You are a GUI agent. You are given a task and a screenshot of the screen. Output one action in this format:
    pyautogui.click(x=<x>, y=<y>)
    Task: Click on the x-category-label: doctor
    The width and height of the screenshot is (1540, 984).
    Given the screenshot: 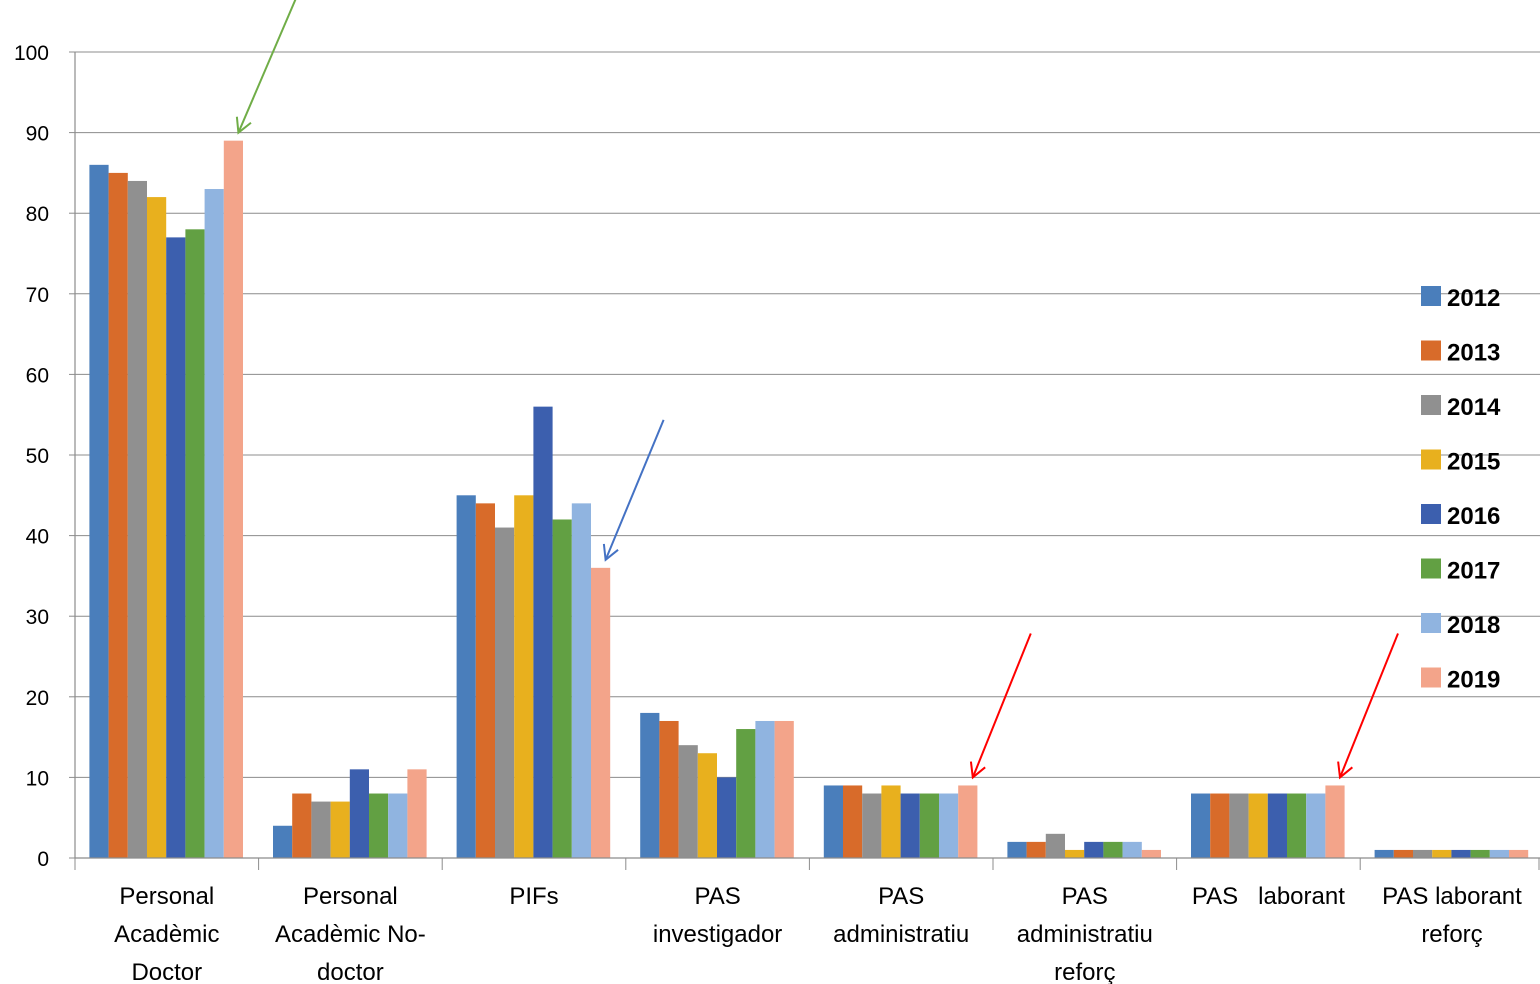 What is the action you would take?
    pyautogui.click(x=350, y=971)
    